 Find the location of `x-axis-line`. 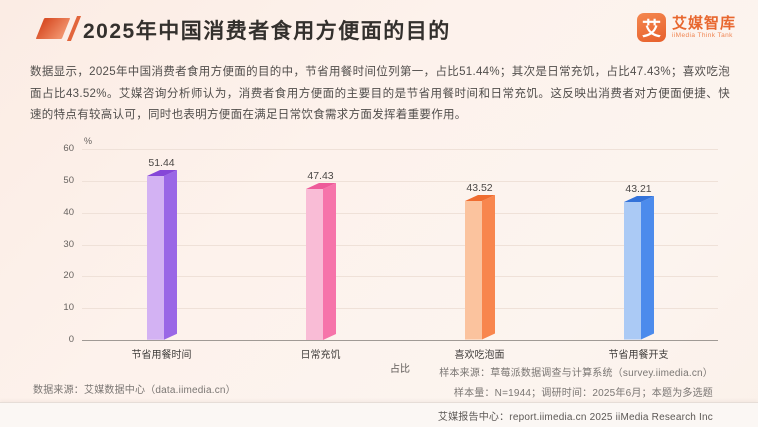

x-axis-line is located at coordinates (400, 340).